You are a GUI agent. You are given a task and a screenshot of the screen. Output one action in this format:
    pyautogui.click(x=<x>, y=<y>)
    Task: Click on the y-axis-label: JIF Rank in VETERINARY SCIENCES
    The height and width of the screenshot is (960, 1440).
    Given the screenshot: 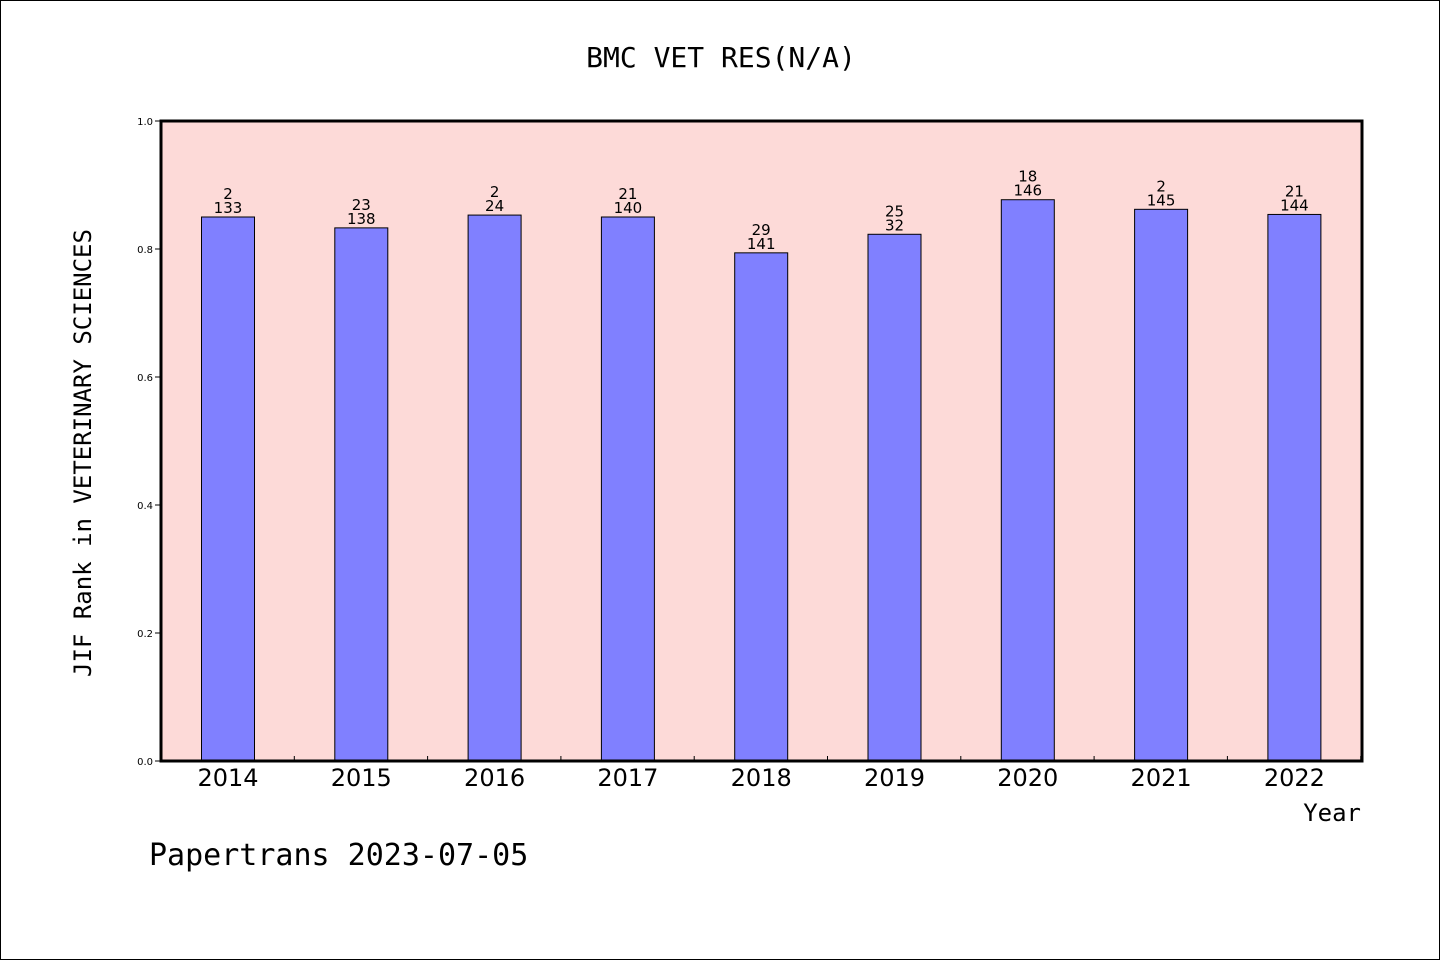 What is the action you would take?
    pyautogui.click(x=83, y=453)
    